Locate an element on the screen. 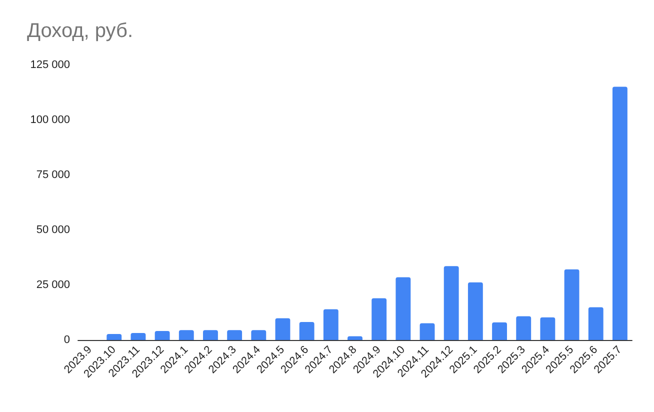 The height and width of the screenshot is (412, 654). y-tick-label: 0 is located at coordinates (67, 340).